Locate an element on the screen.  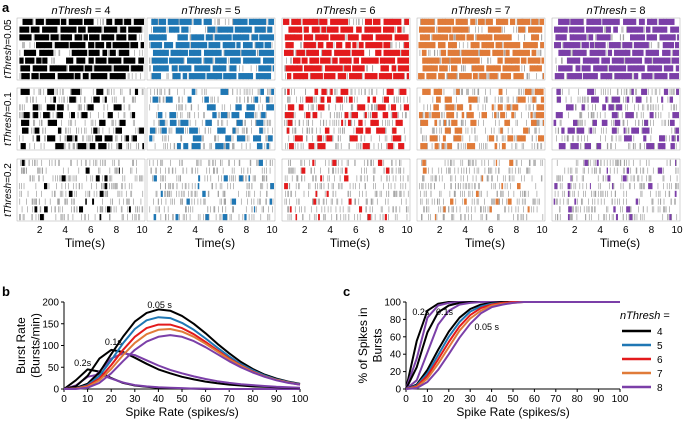
panel-label-a: a is located at coordinates (6, 7).